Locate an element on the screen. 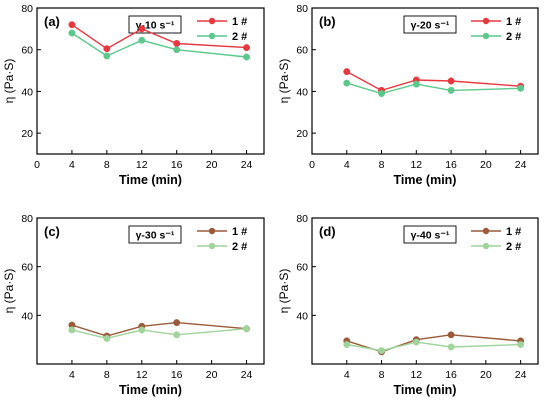 The image size is (550, 412). y-tick-label: 20 is located at coordinates (27, 134).